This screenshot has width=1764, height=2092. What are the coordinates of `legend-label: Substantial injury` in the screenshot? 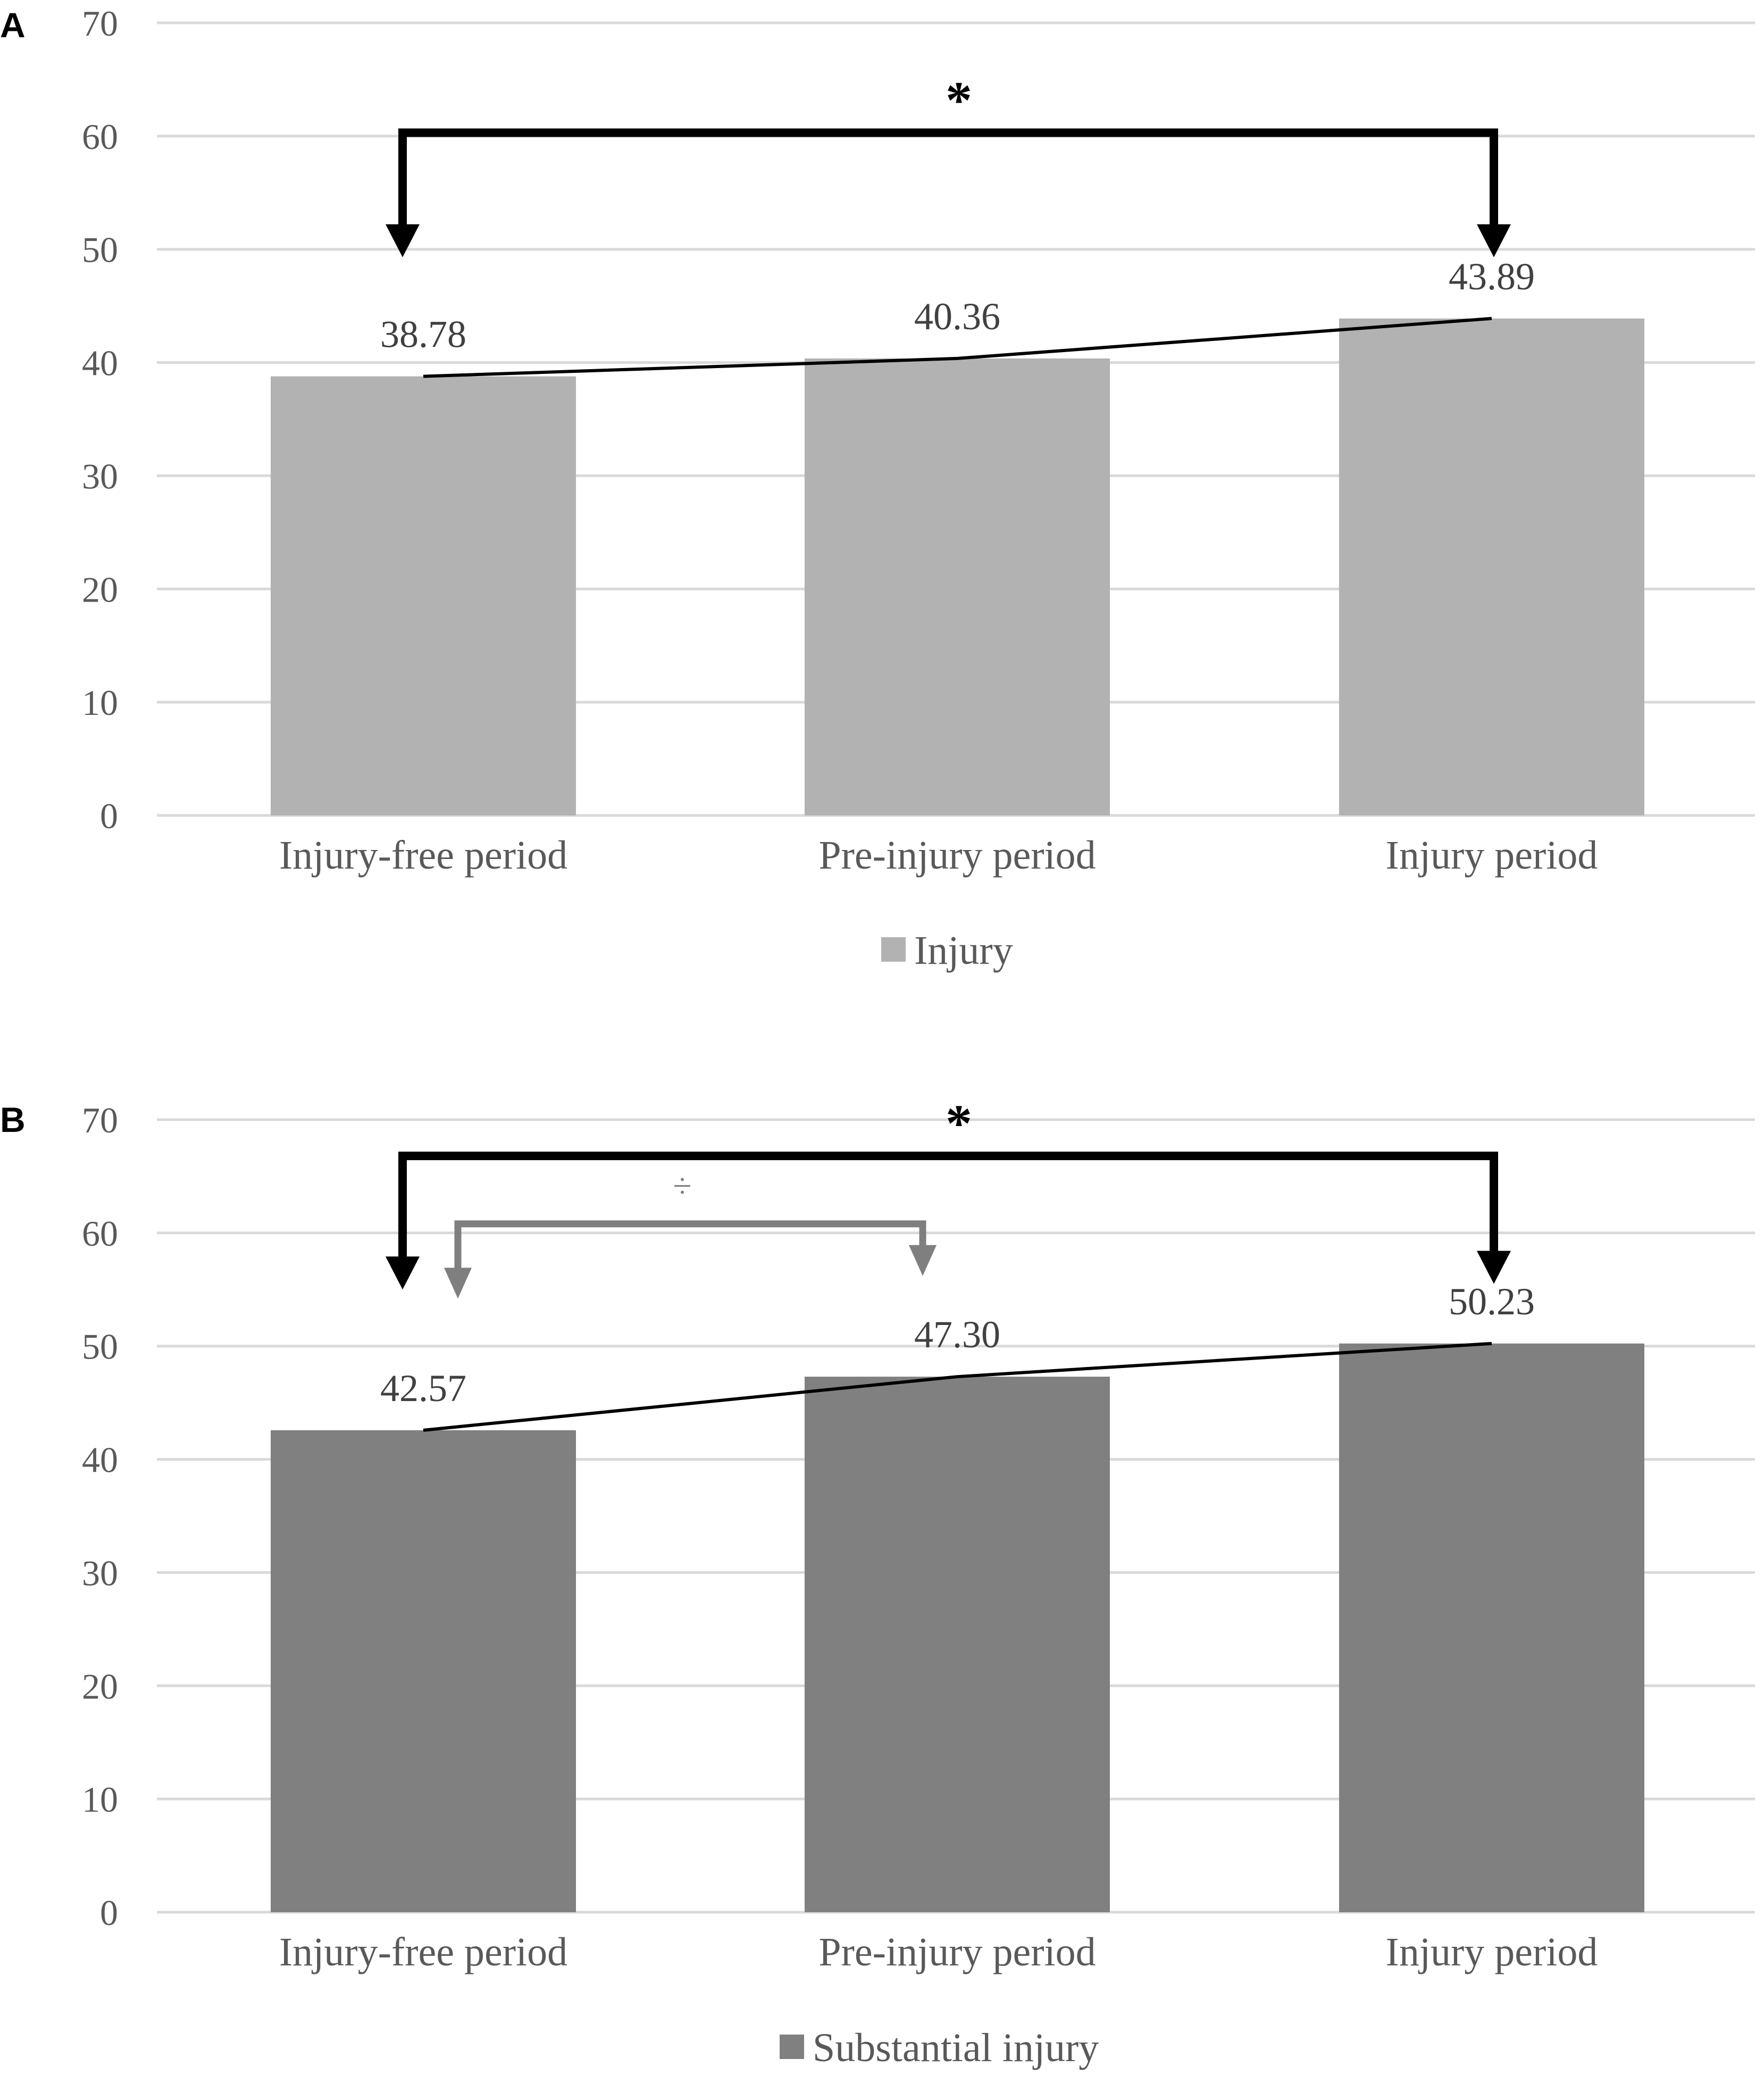 It's located at (956, 2048).